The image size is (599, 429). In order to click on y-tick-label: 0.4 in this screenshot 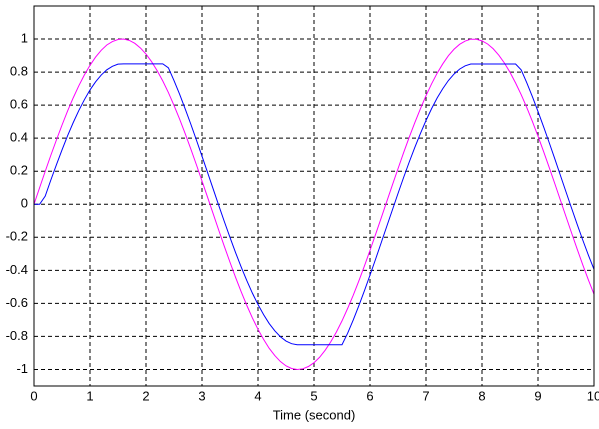, I will do `click(19, 137)`.